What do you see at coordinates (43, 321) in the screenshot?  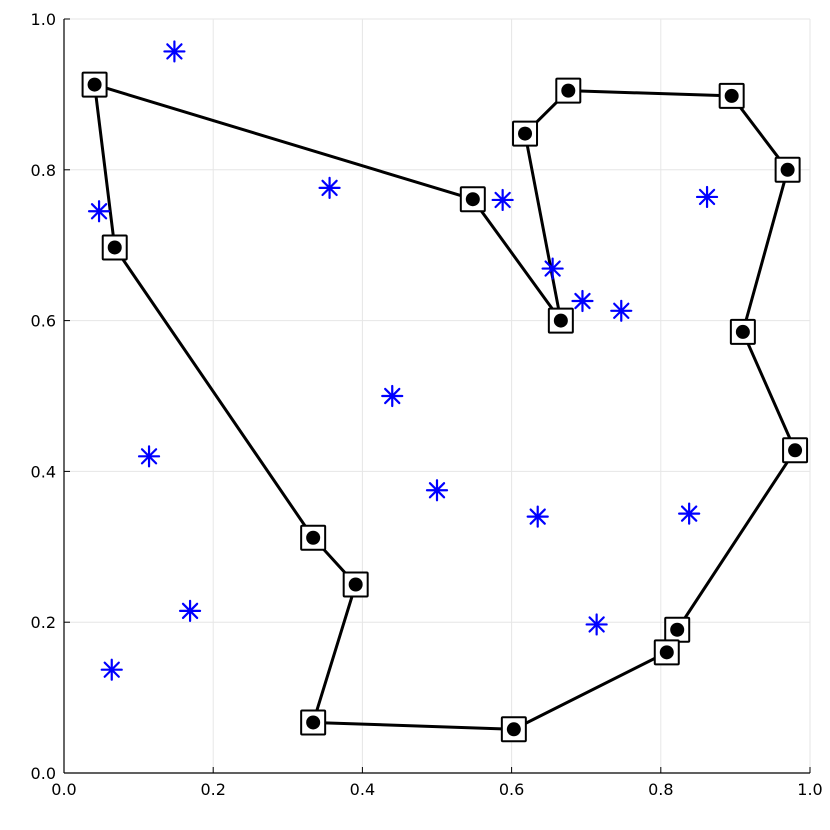 I see `y-tick-label: 0.6` at bounding box center [43, 321].